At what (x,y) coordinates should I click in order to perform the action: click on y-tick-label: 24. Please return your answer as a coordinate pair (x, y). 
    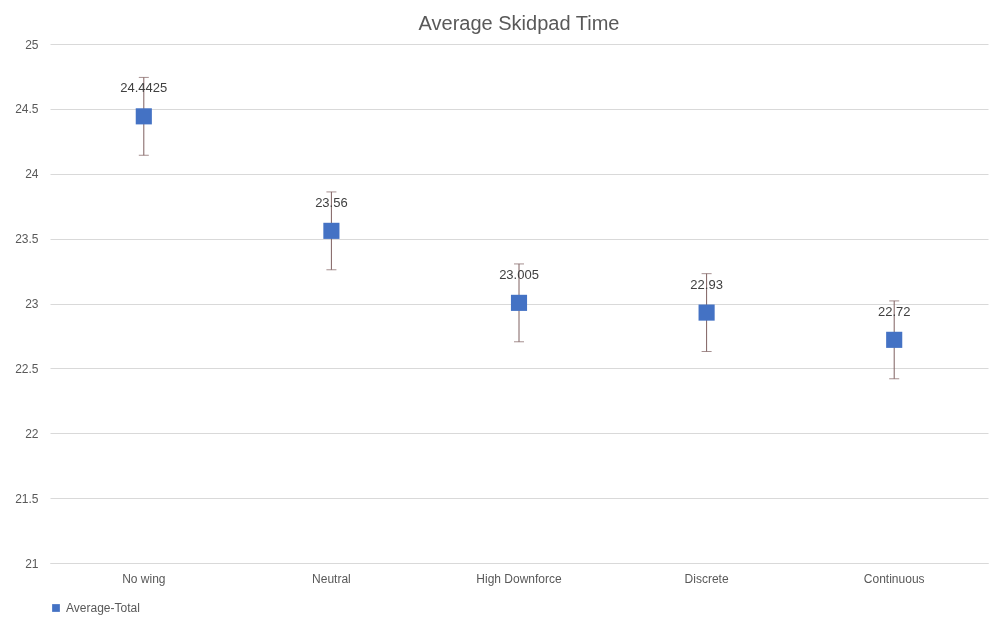
    Looking at the image, I should click on (32, 174).